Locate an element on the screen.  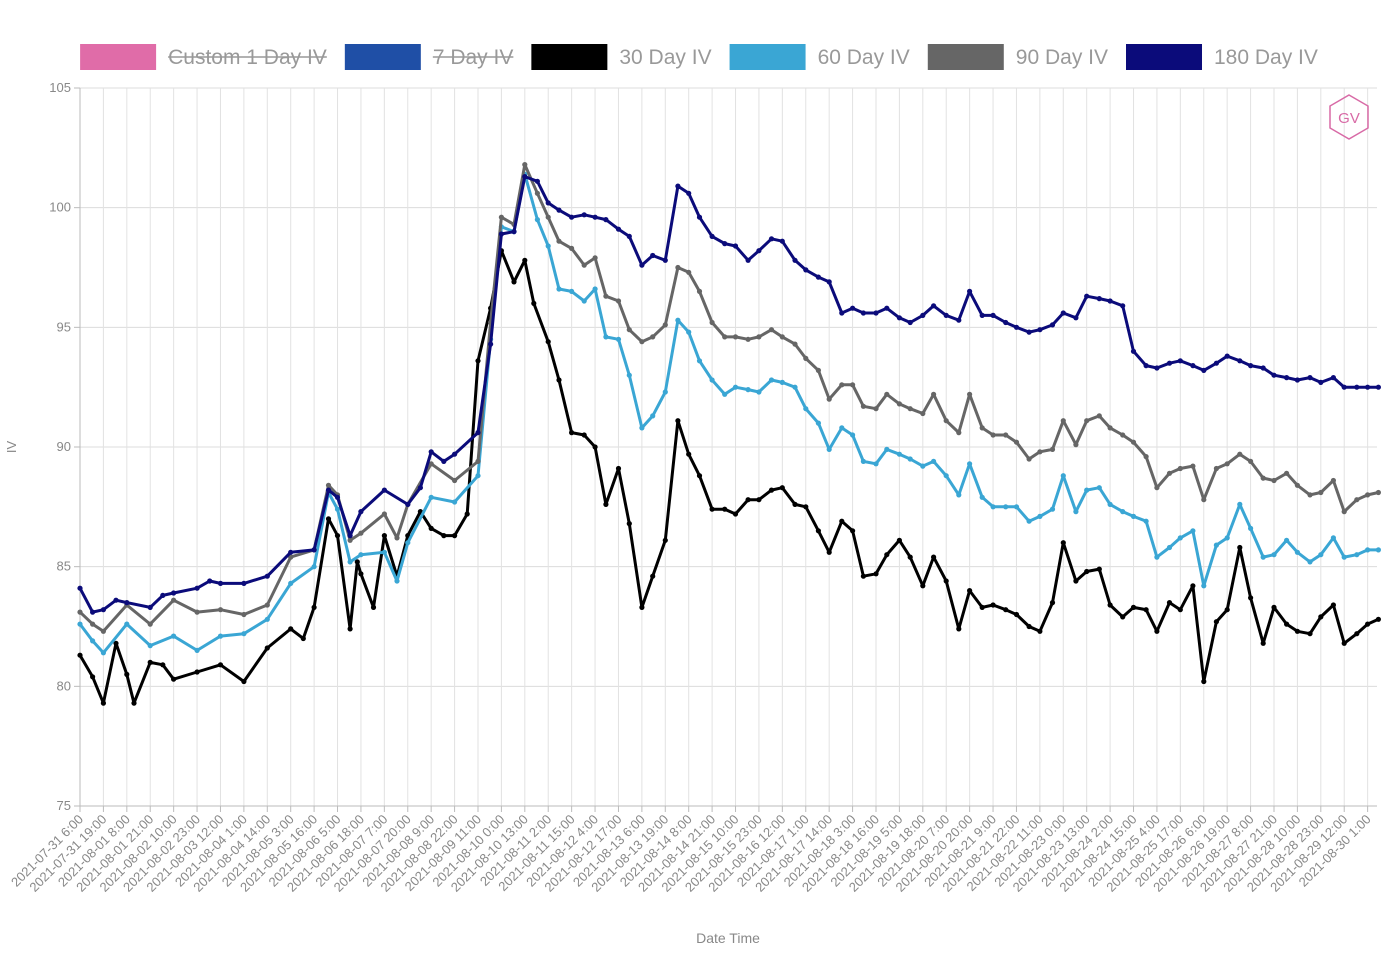
legend-item-7-day-iv: 7 Day IV is located at coordinates (429, 57).